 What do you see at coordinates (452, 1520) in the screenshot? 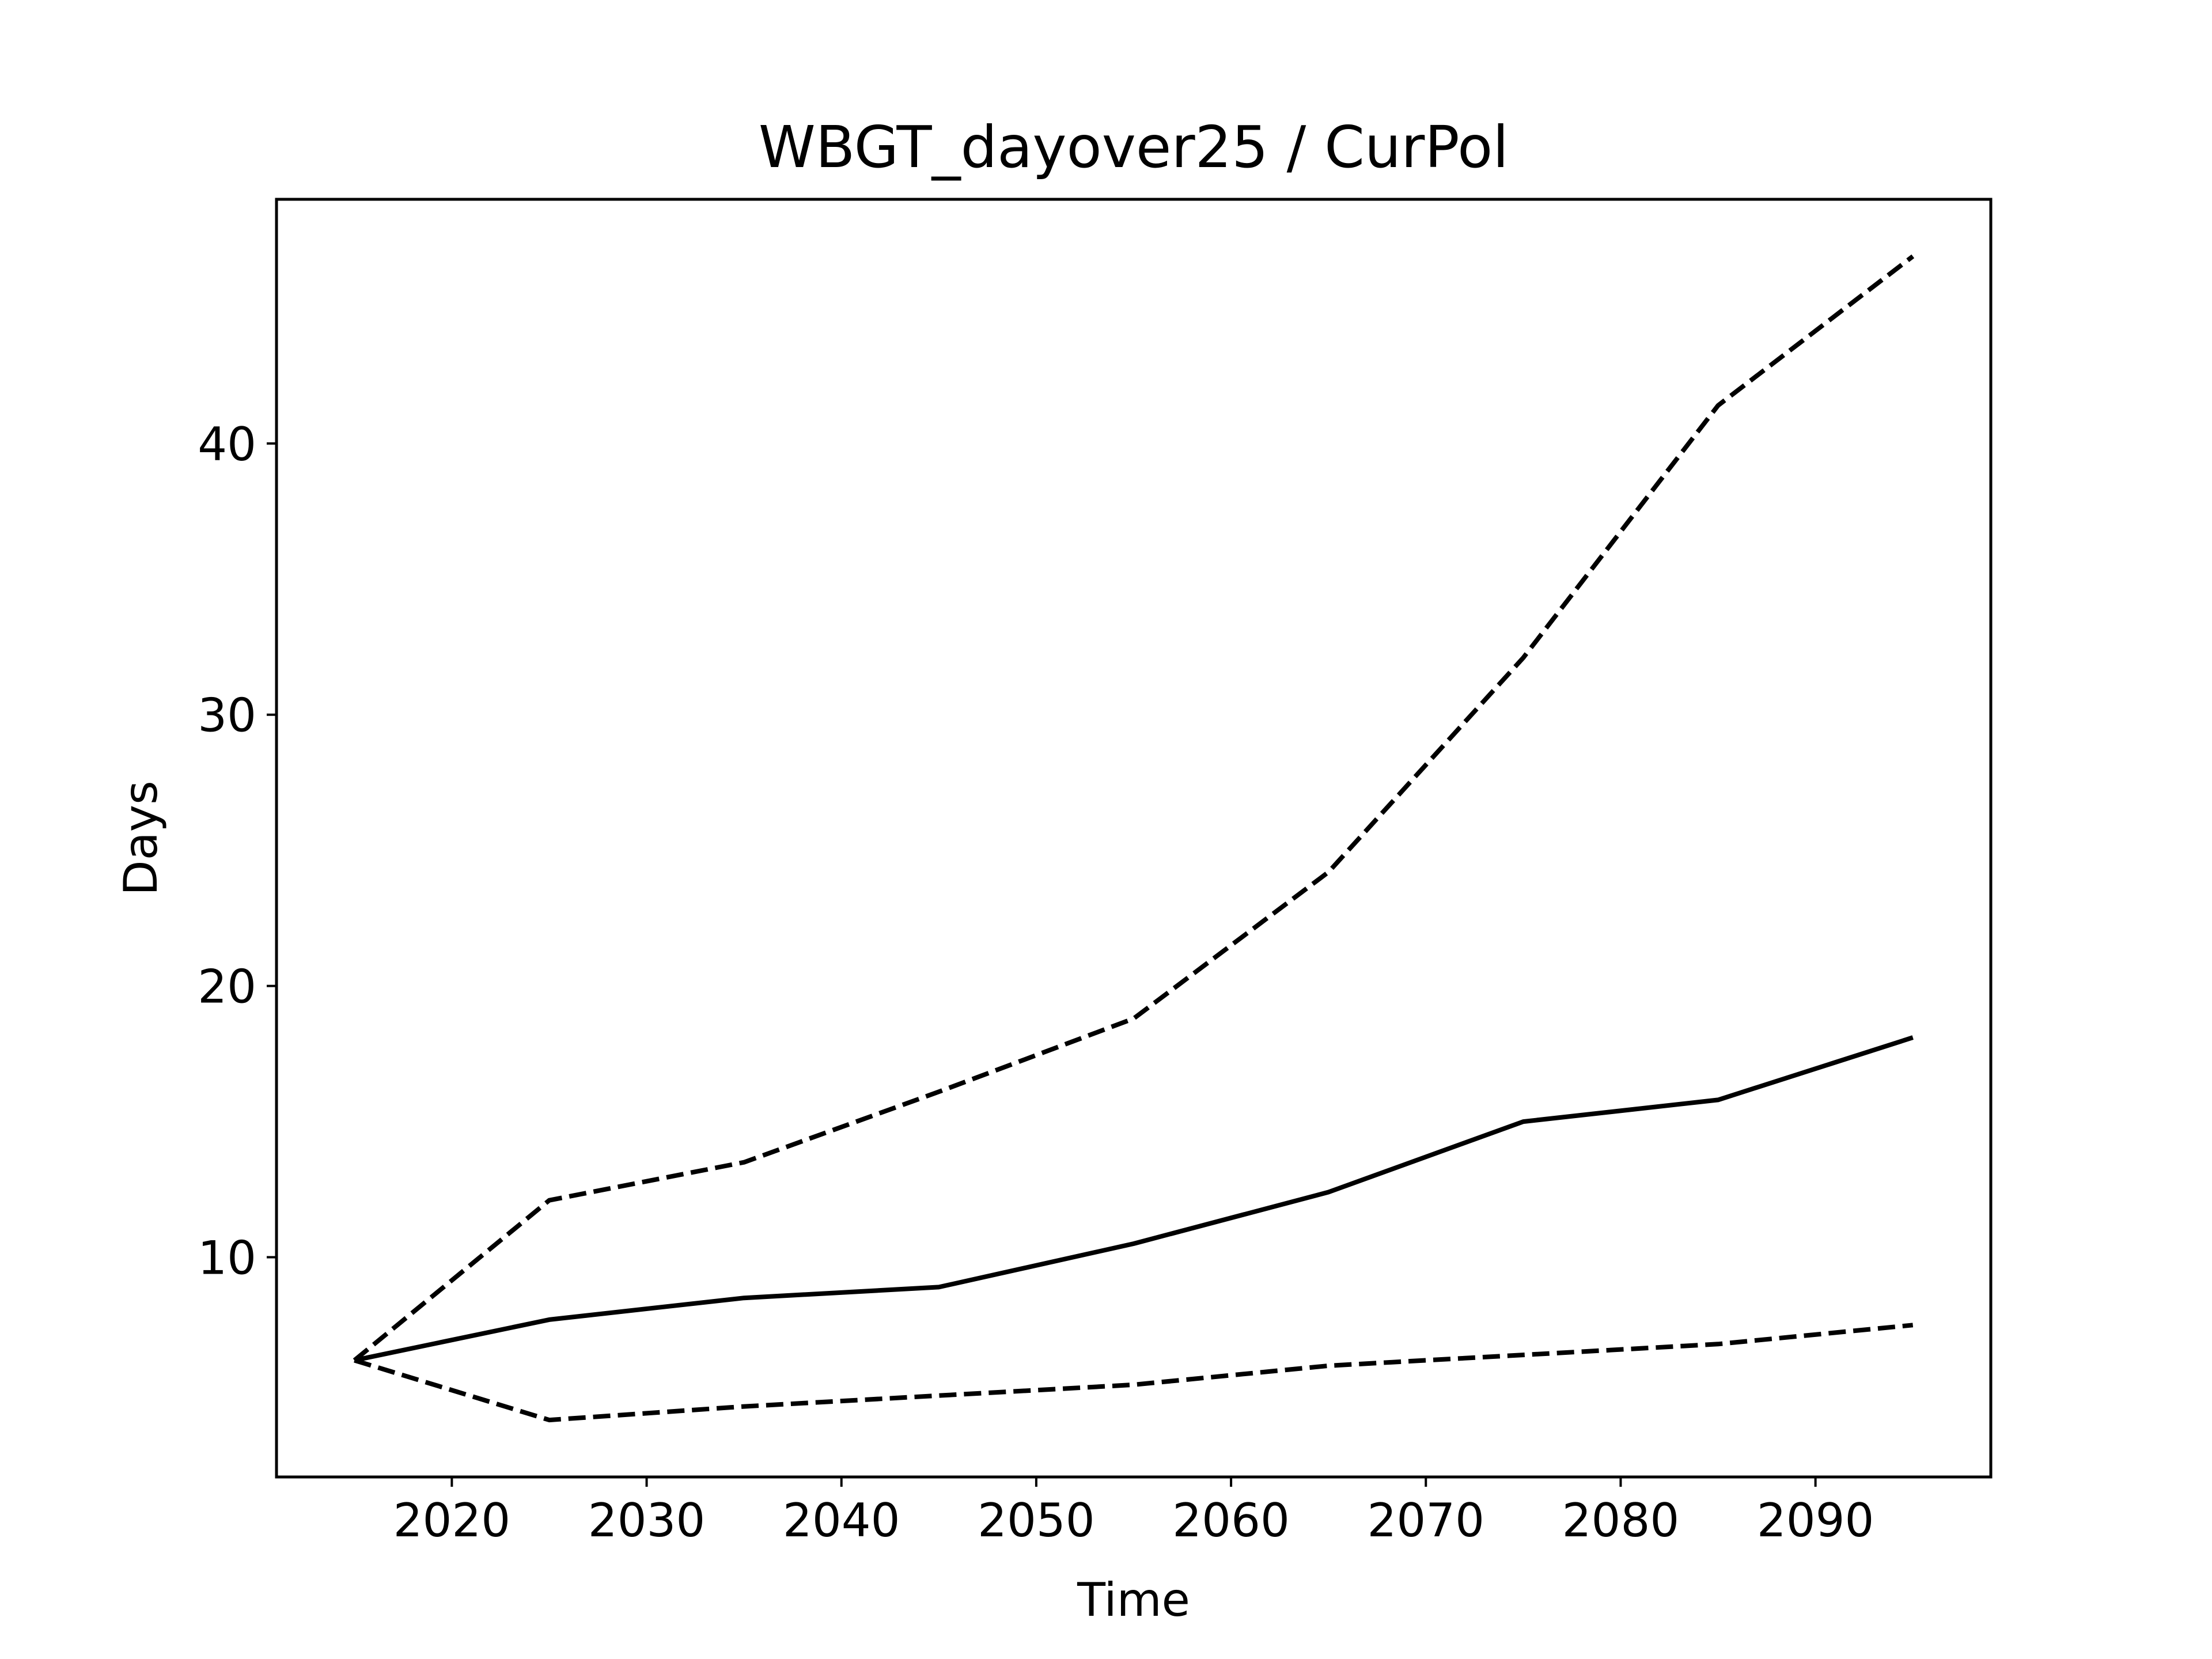
I see `x-tick-label: 2020` at bounding box center [452, 1520].